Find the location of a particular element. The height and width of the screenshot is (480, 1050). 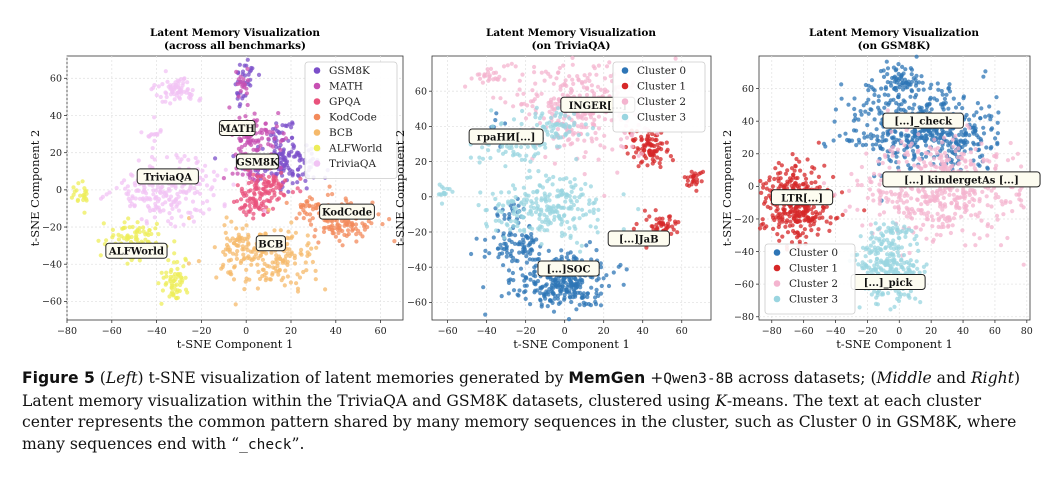

cluster-label-box is located at coordinates (347, 211).